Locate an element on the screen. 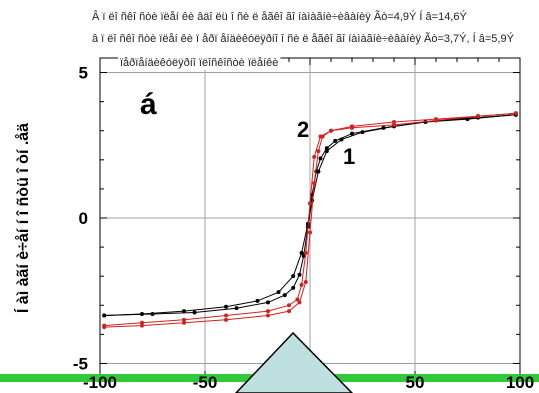  y-axis-label: Í àì àãí è÷åí í î ñòü î òí .åä is located at coordinates (22, 218).